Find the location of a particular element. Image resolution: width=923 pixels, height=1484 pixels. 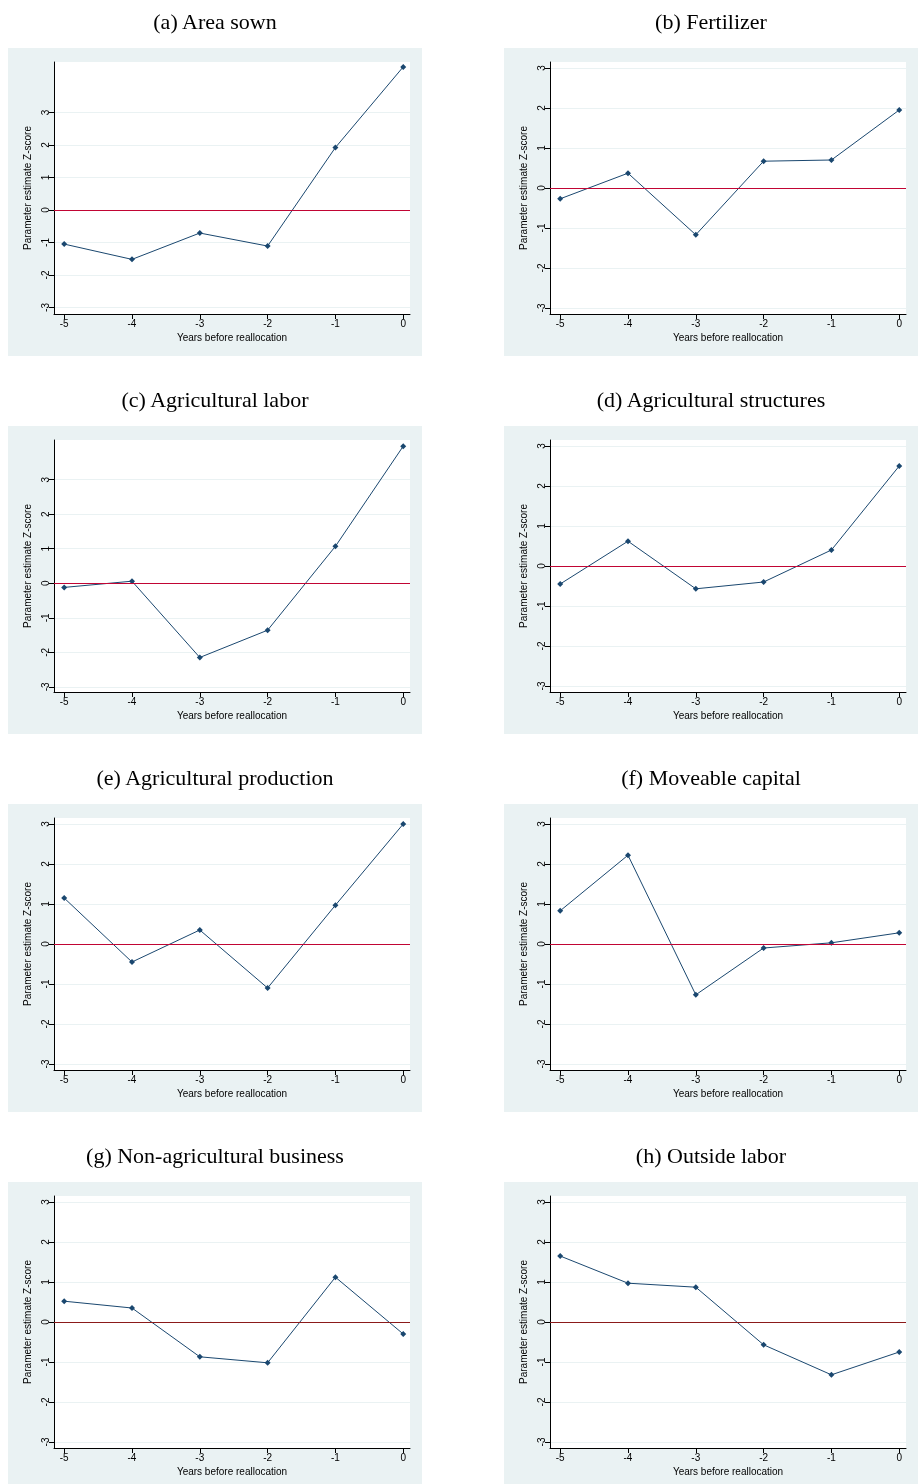

chart-title: (e) Agricultural production is located at coordinates (215, 778).